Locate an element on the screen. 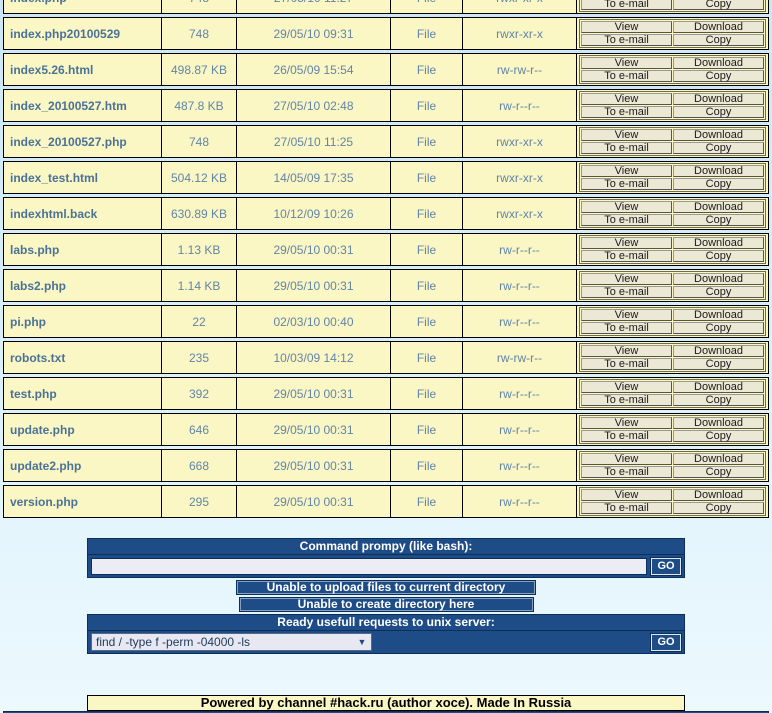 This screenshot has width=772, height=713. file-name-link: index_test.html is located at coordinates (54, 177).